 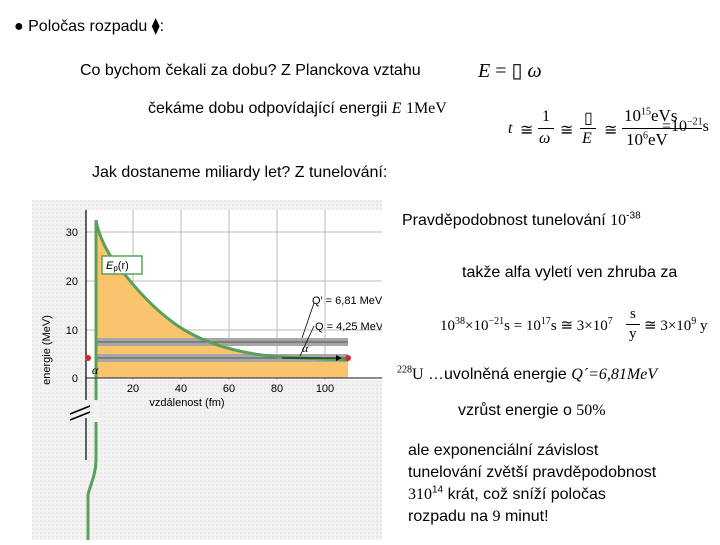 What do you see at coordinates (88, 358) in the screenshot?
I see `alpha-inside-icon` at bounding box center [88, 358].